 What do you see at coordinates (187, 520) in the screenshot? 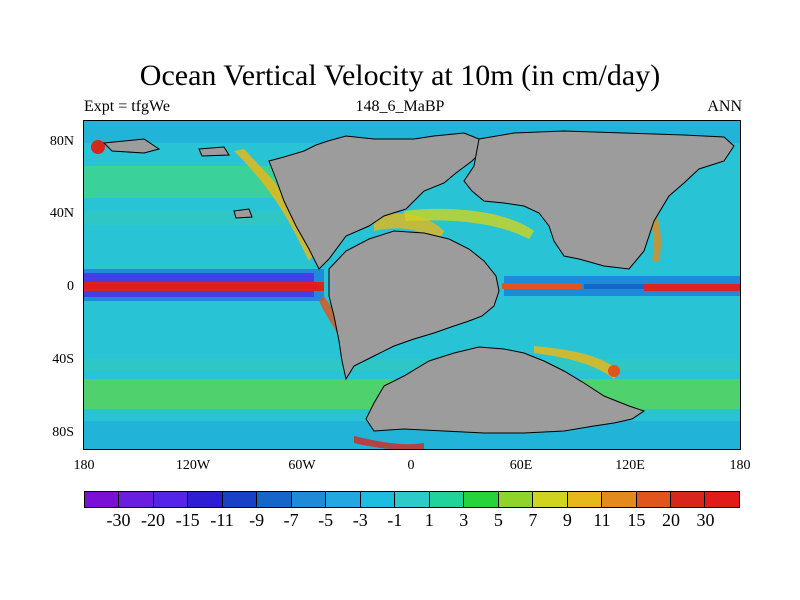
I see `colorbar-level-label: -15` at bounding box center [187, 520].